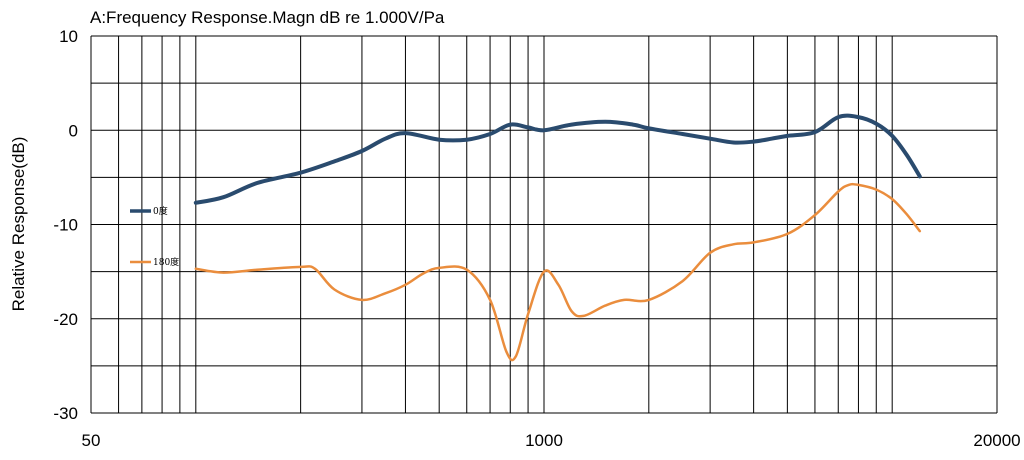 The image size is (1024, 460). Describe the element at coordinates (91, 440) in the screenshot. I see `x-tick-label: 50` at that location.